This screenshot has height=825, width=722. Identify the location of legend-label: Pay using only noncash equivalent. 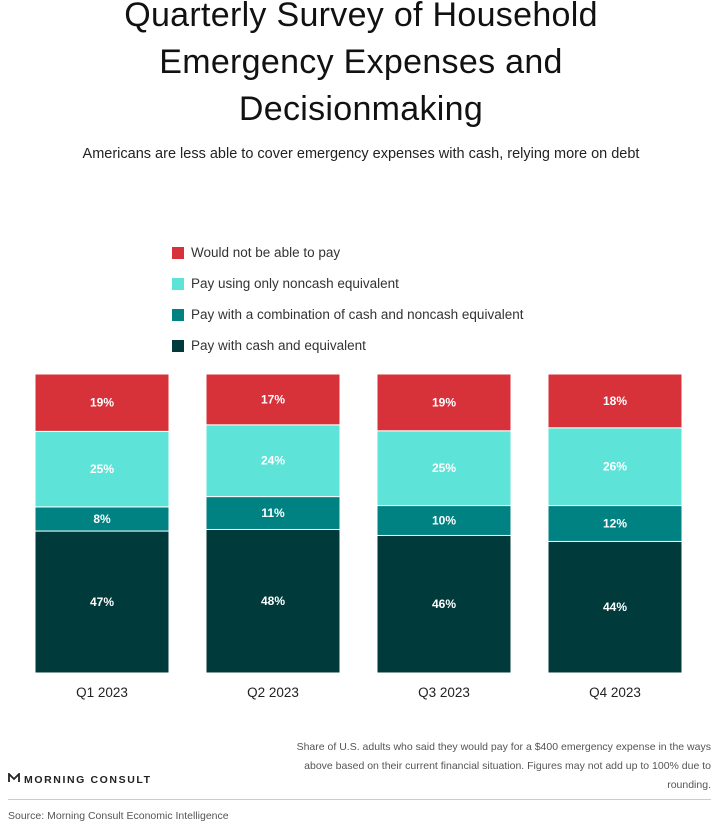
(295, 283).